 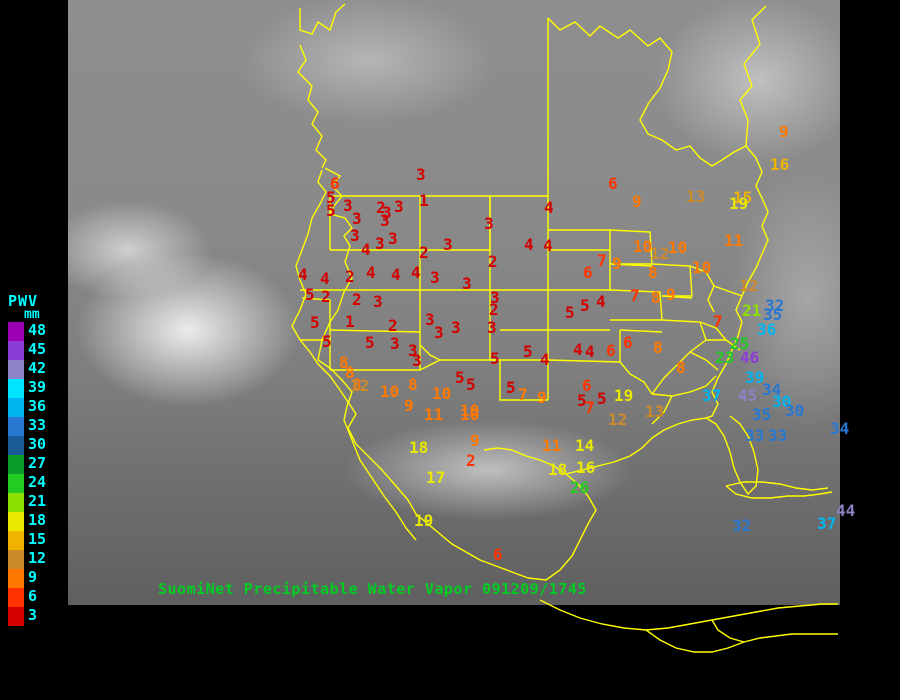 I want to click on colorbar-cell: 12, so click(x=27, y=559).